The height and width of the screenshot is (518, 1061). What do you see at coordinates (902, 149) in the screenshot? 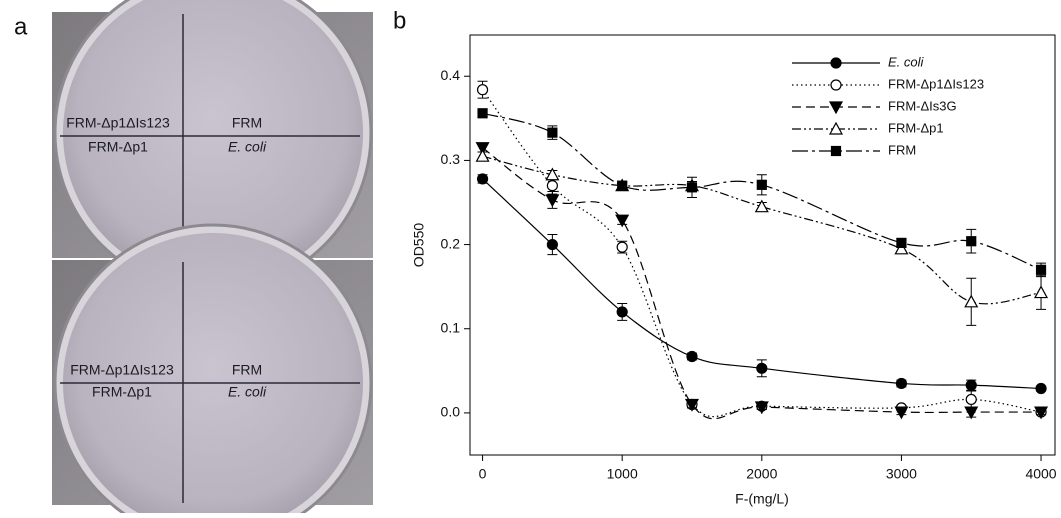
I see `legend-label: FRM` at bounding box center [902, 149].